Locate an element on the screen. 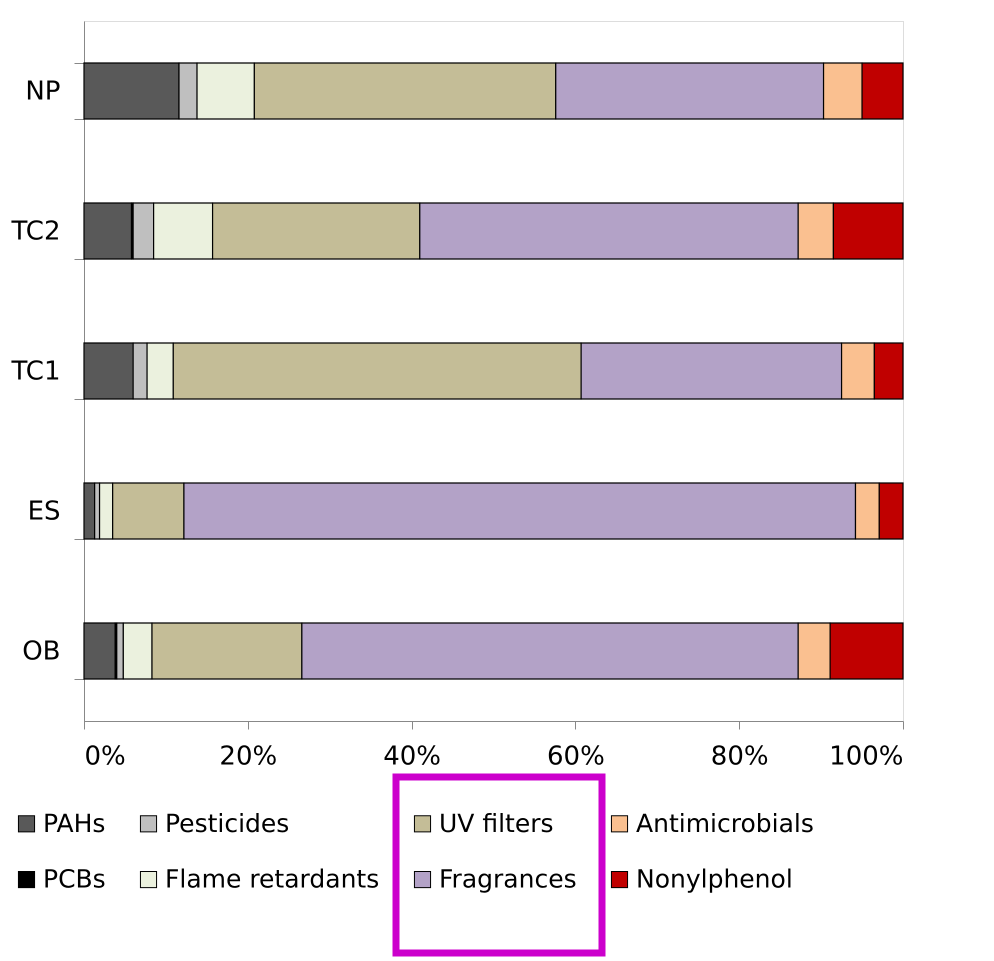 The height and width of the screenshot is (961, 994). x-tick-label: 20% is located at coordinates (248, 757).